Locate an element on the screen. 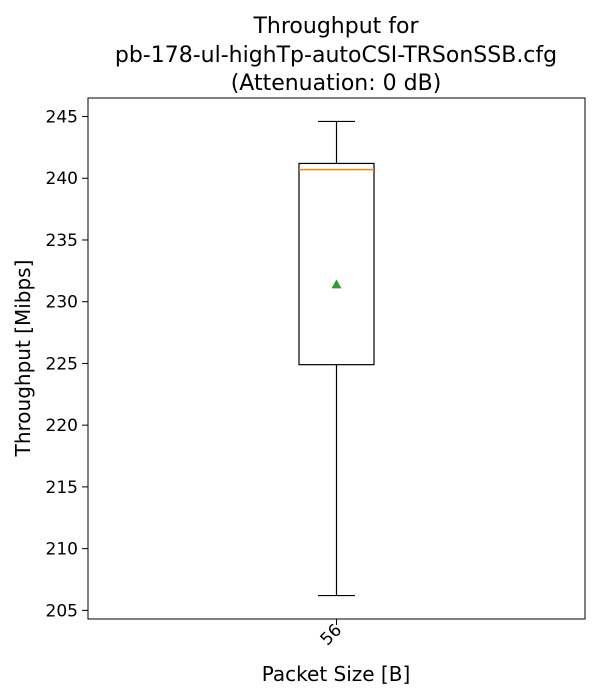 This screenshot has height=700, width=600. box-group is located at coordinates (336, 358).